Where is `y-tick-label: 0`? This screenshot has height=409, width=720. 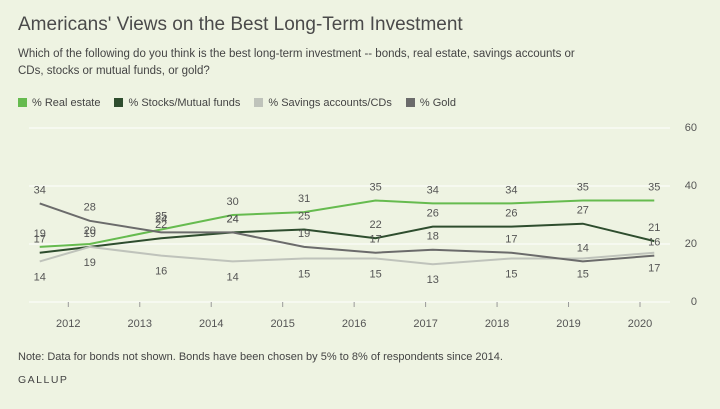
y-tick-label: 0 is located at coordinates (694, 302).